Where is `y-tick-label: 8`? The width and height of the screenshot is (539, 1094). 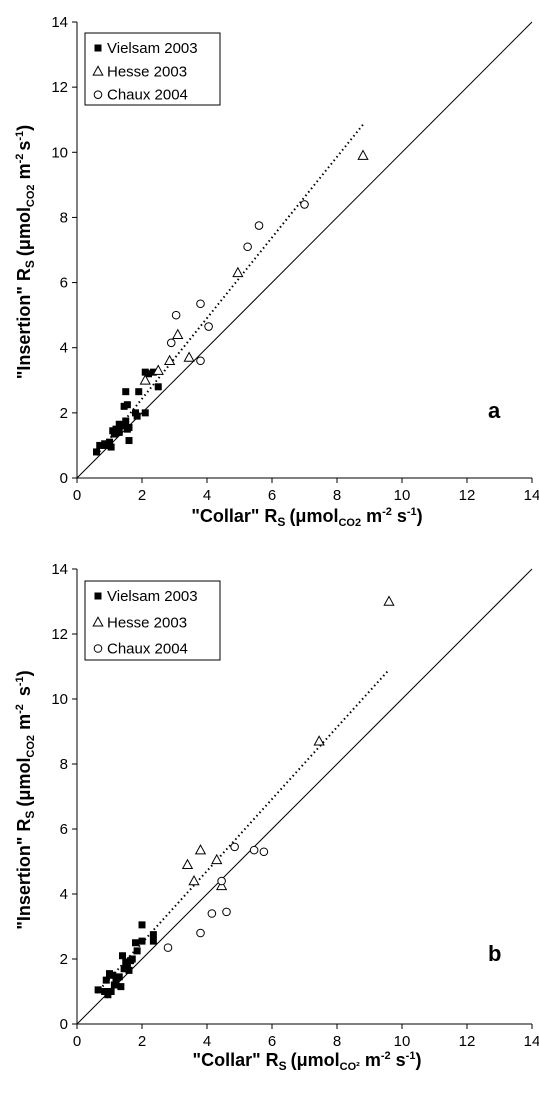 y-tick-label: 8 is located at coordinates (64, 217).